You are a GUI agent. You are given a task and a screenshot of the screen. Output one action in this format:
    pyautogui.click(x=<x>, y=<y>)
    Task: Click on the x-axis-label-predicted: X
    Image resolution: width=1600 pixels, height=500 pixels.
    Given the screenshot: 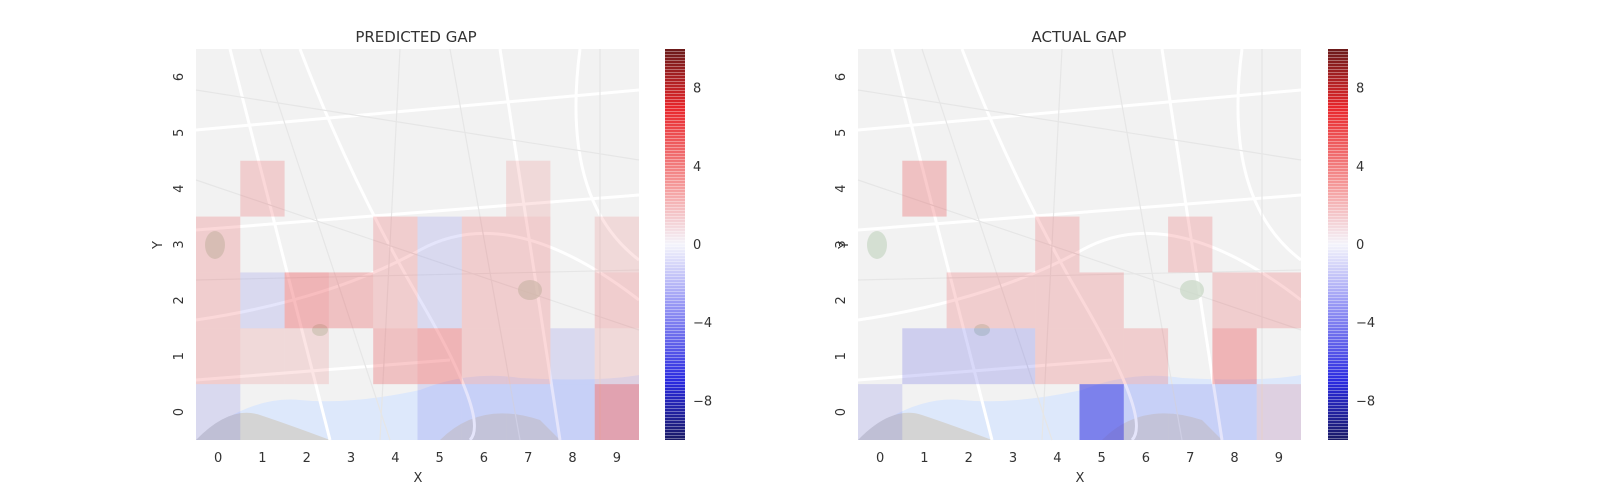 What is the action you would take?
    pyautogui.click(x=418, y=478)
    